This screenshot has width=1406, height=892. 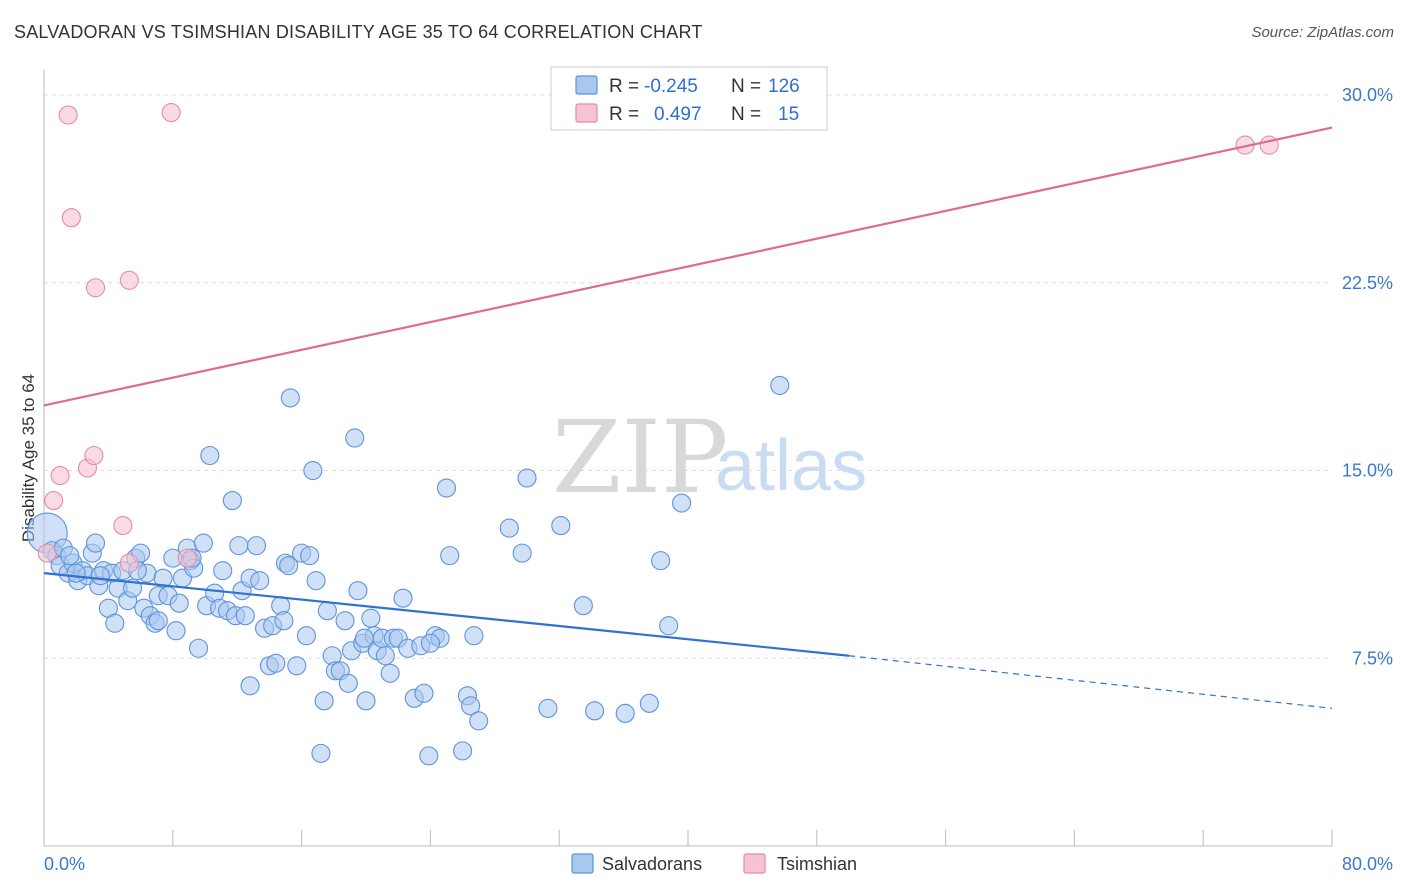 What do you see at coordinates (1372, 658) in the screenshot?
I see `y-tick-label: 7.5%` at bounding box center [1372, 658].